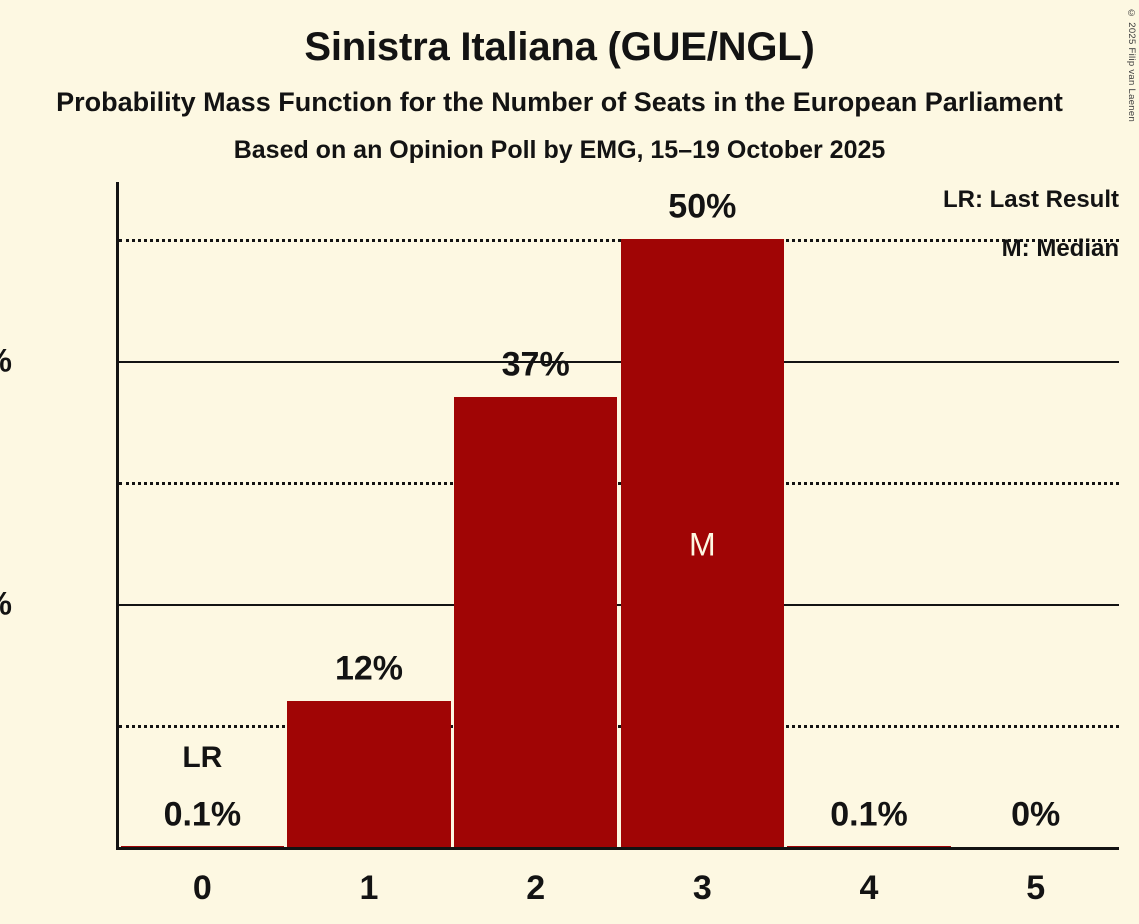  What do you see at coordinates (369, 668) in the screenshot?
I see `bar-value-label-1: 12%` at bounding box center [369, 668].